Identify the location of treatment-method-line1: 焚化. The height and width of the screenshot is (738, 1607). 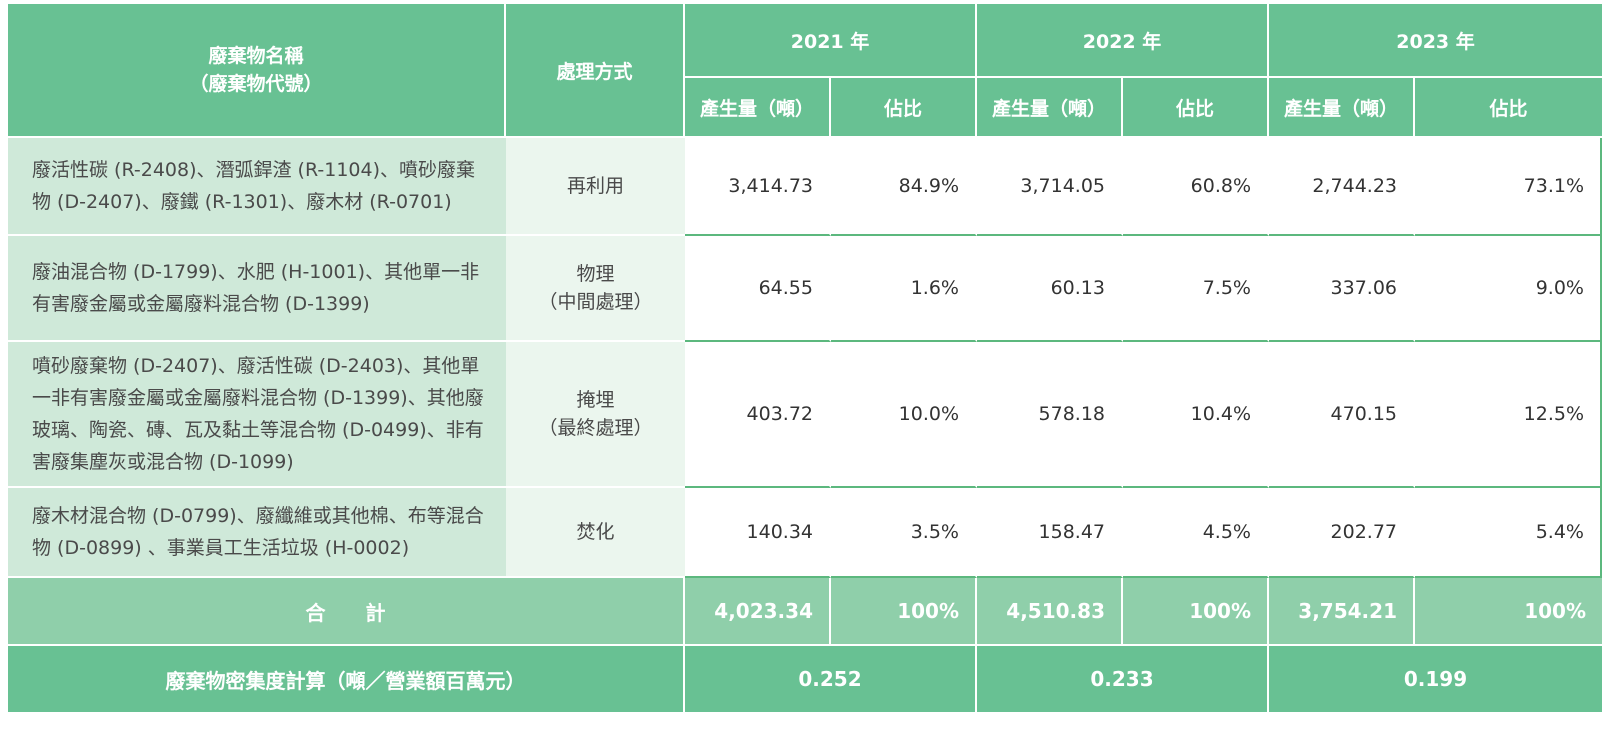
(595, 532).